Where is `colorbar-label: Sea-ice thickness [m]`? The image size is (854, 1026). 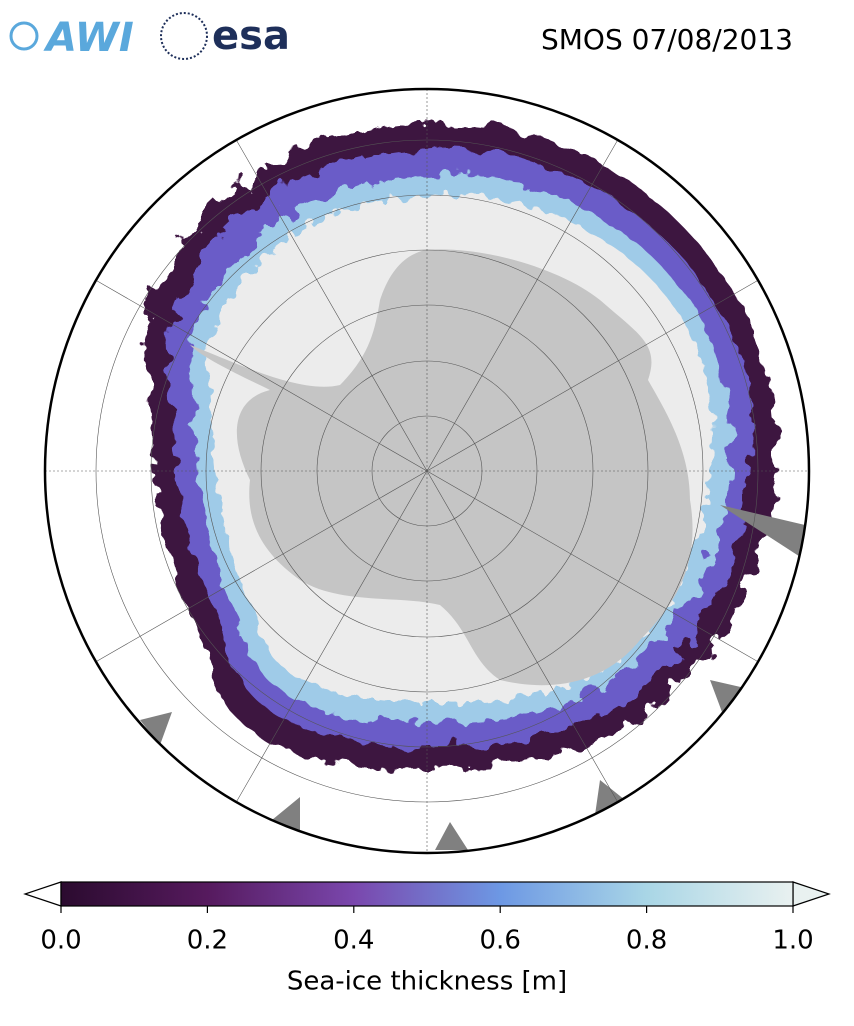 colorbar-label: Sea-ice thickness [m] is located at coordinates (427, 982).